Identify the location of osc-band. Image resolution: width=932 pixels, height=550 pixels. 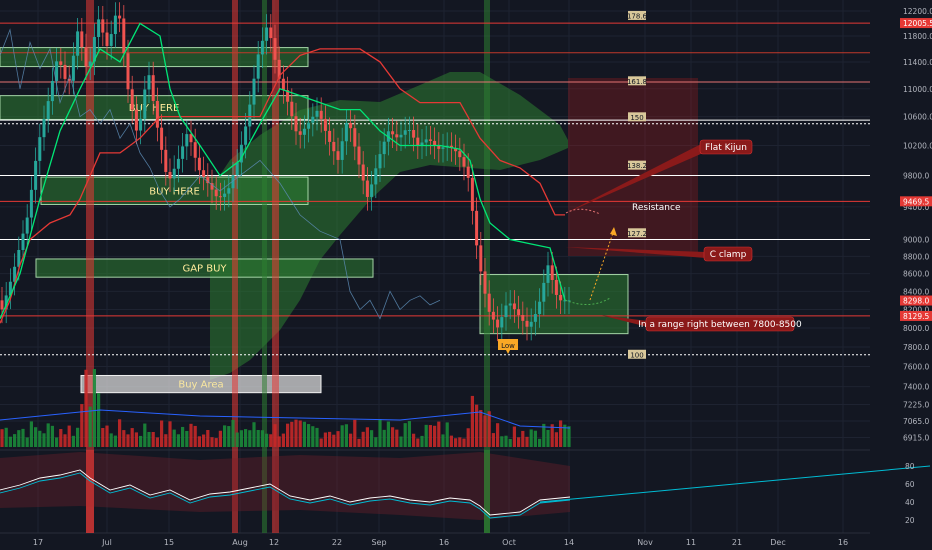
(285, 486).